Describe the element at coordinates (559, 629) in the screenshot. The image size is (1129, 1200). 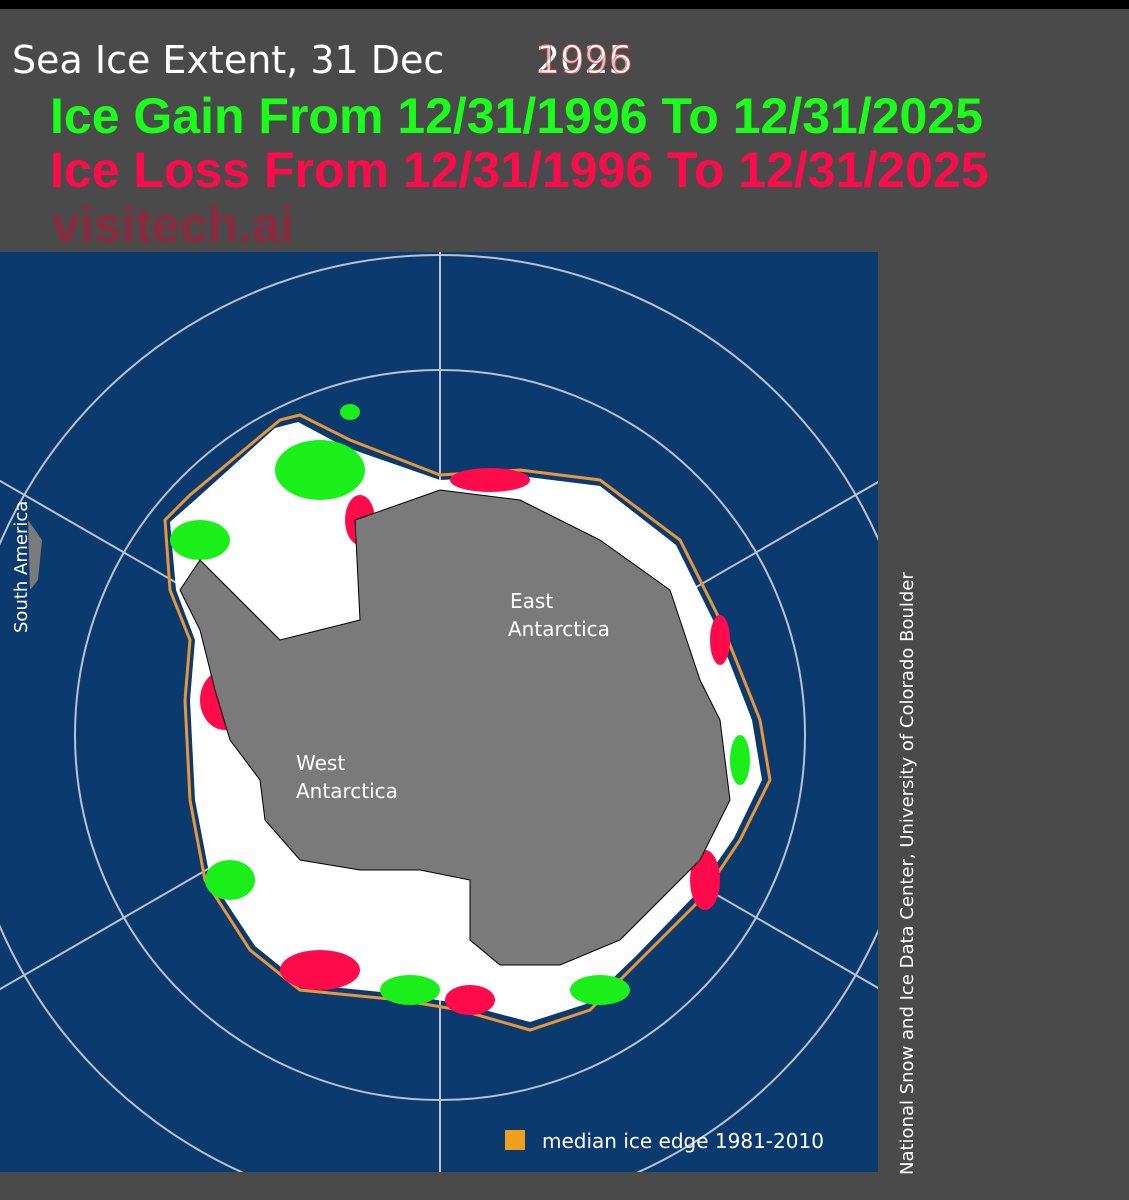
I see `east-label: Antarctica` at that location.